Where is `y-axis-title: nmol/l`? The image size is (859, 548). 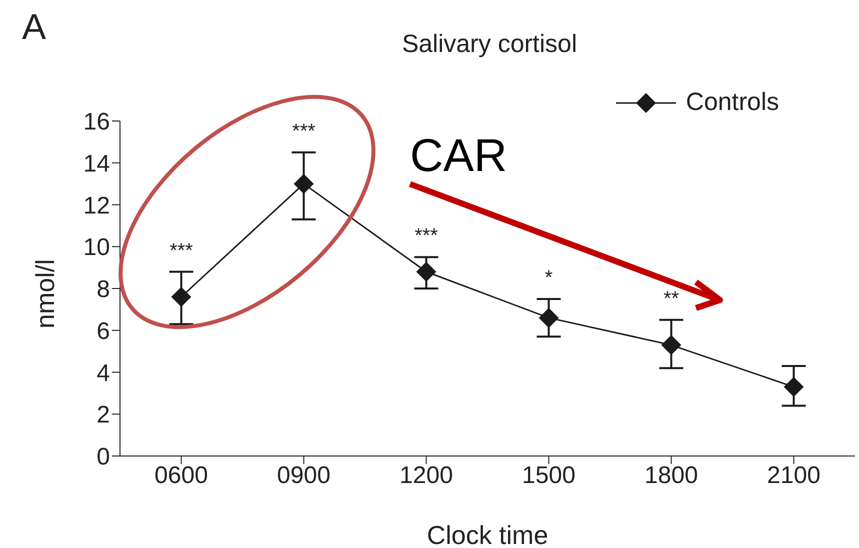
y-axis-title: nmol/l is located at coordinates (45, 293).